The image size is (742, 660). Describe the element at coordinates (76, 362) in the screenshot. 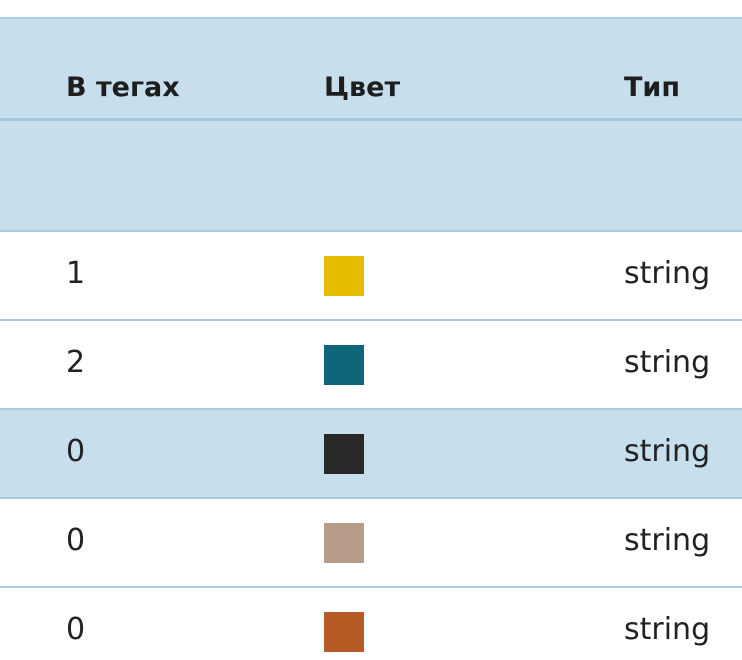

I see `cell-tags-count: 2` at that location.